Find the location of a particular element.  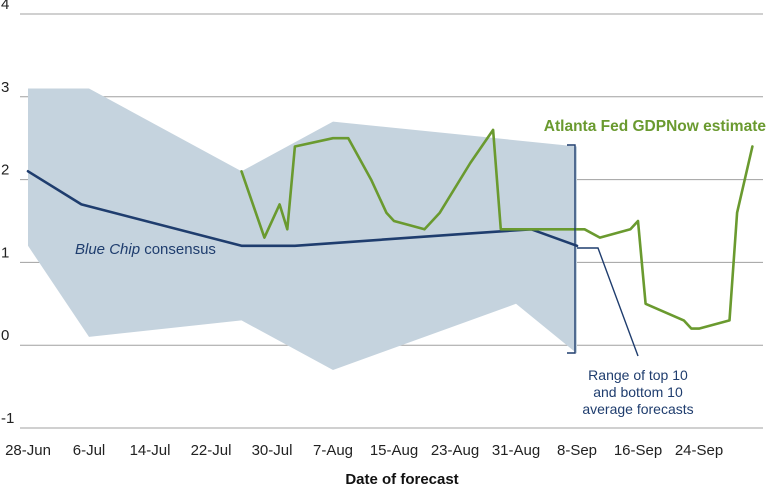

range-label-line-1: Range of top 10 is located at coordinates (638, 375).